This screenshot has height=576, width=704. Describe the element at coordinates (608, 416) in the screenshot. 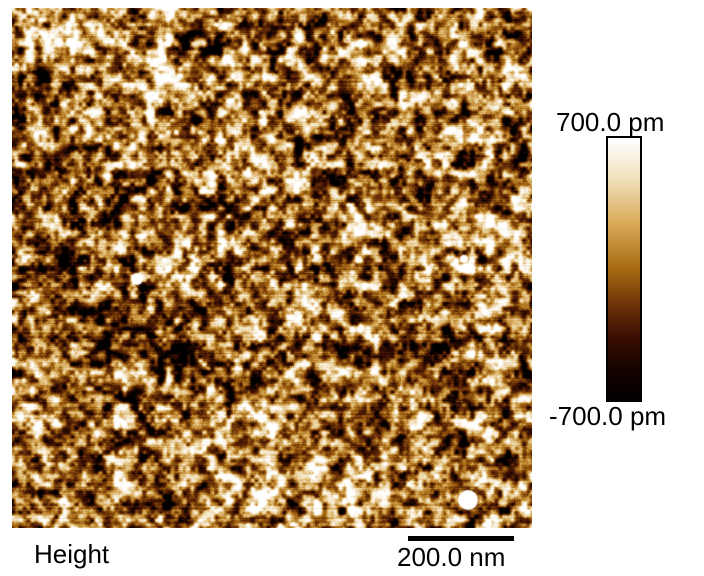

I see `colorbar-min-label: -700.0 pm` at that location.